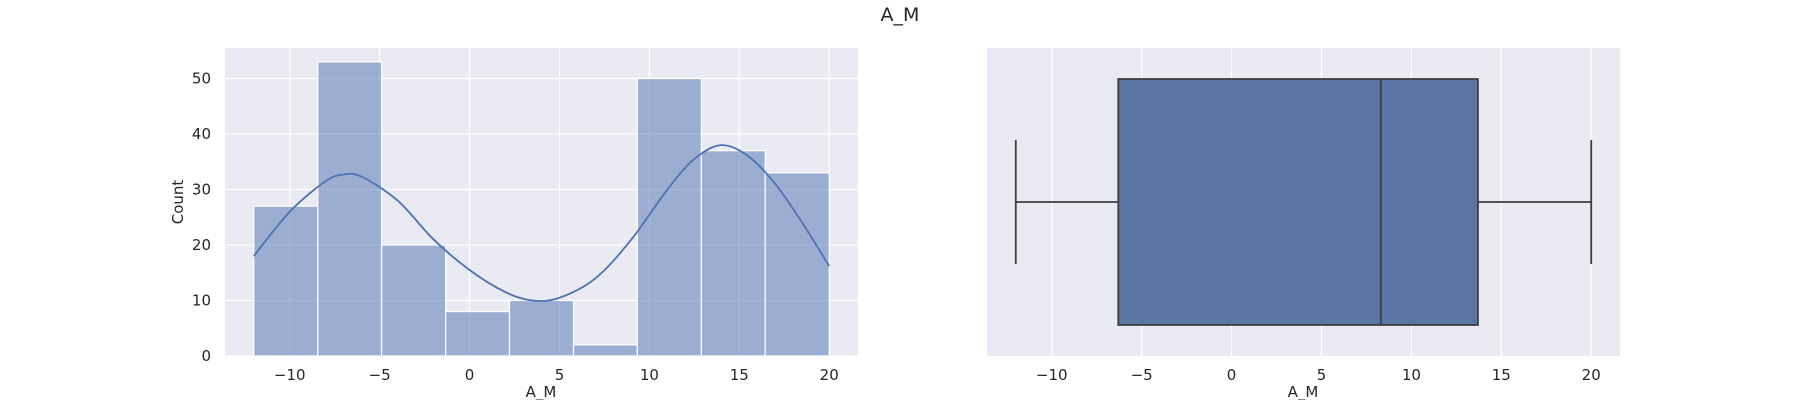  I want to click on histogram-x-ticks: −10 −5 0 5 10 15 20, so click(556, 375).